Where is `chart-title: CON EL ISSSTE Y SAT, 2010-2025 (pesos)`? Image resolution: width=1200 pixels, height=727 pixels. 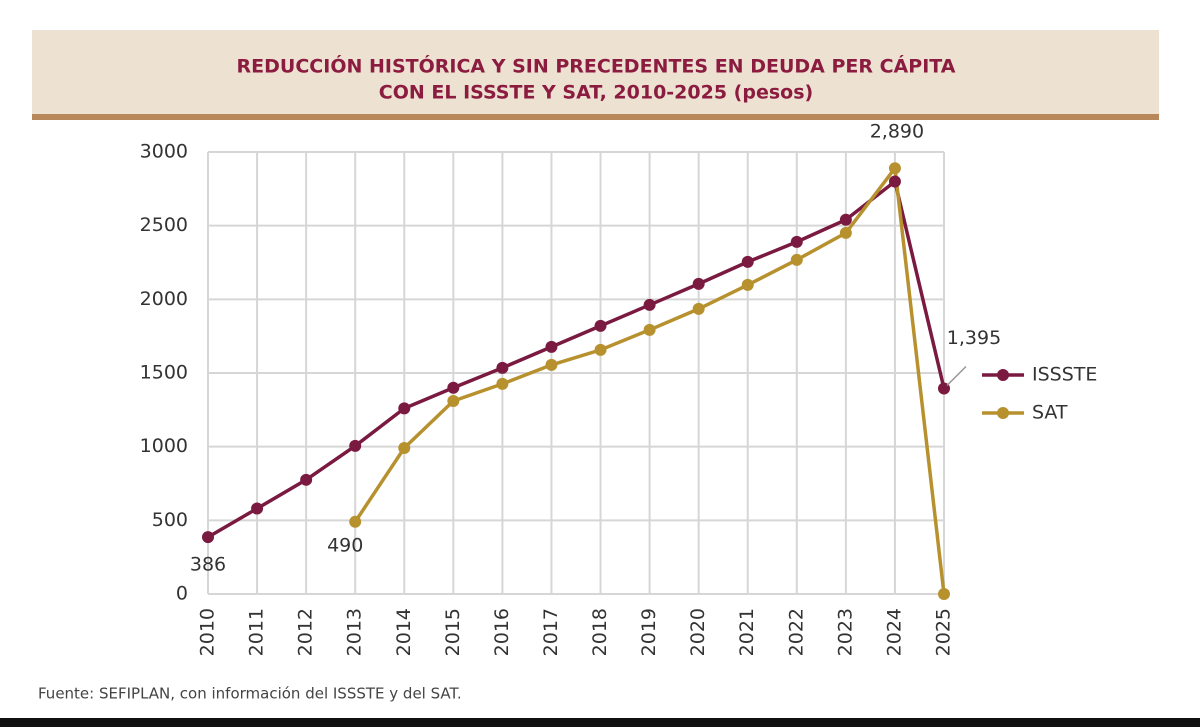 chart-title: CON EL ISSSTE Y SAT, 2010-2025 (pesos) is located at coordinates (596, 93).